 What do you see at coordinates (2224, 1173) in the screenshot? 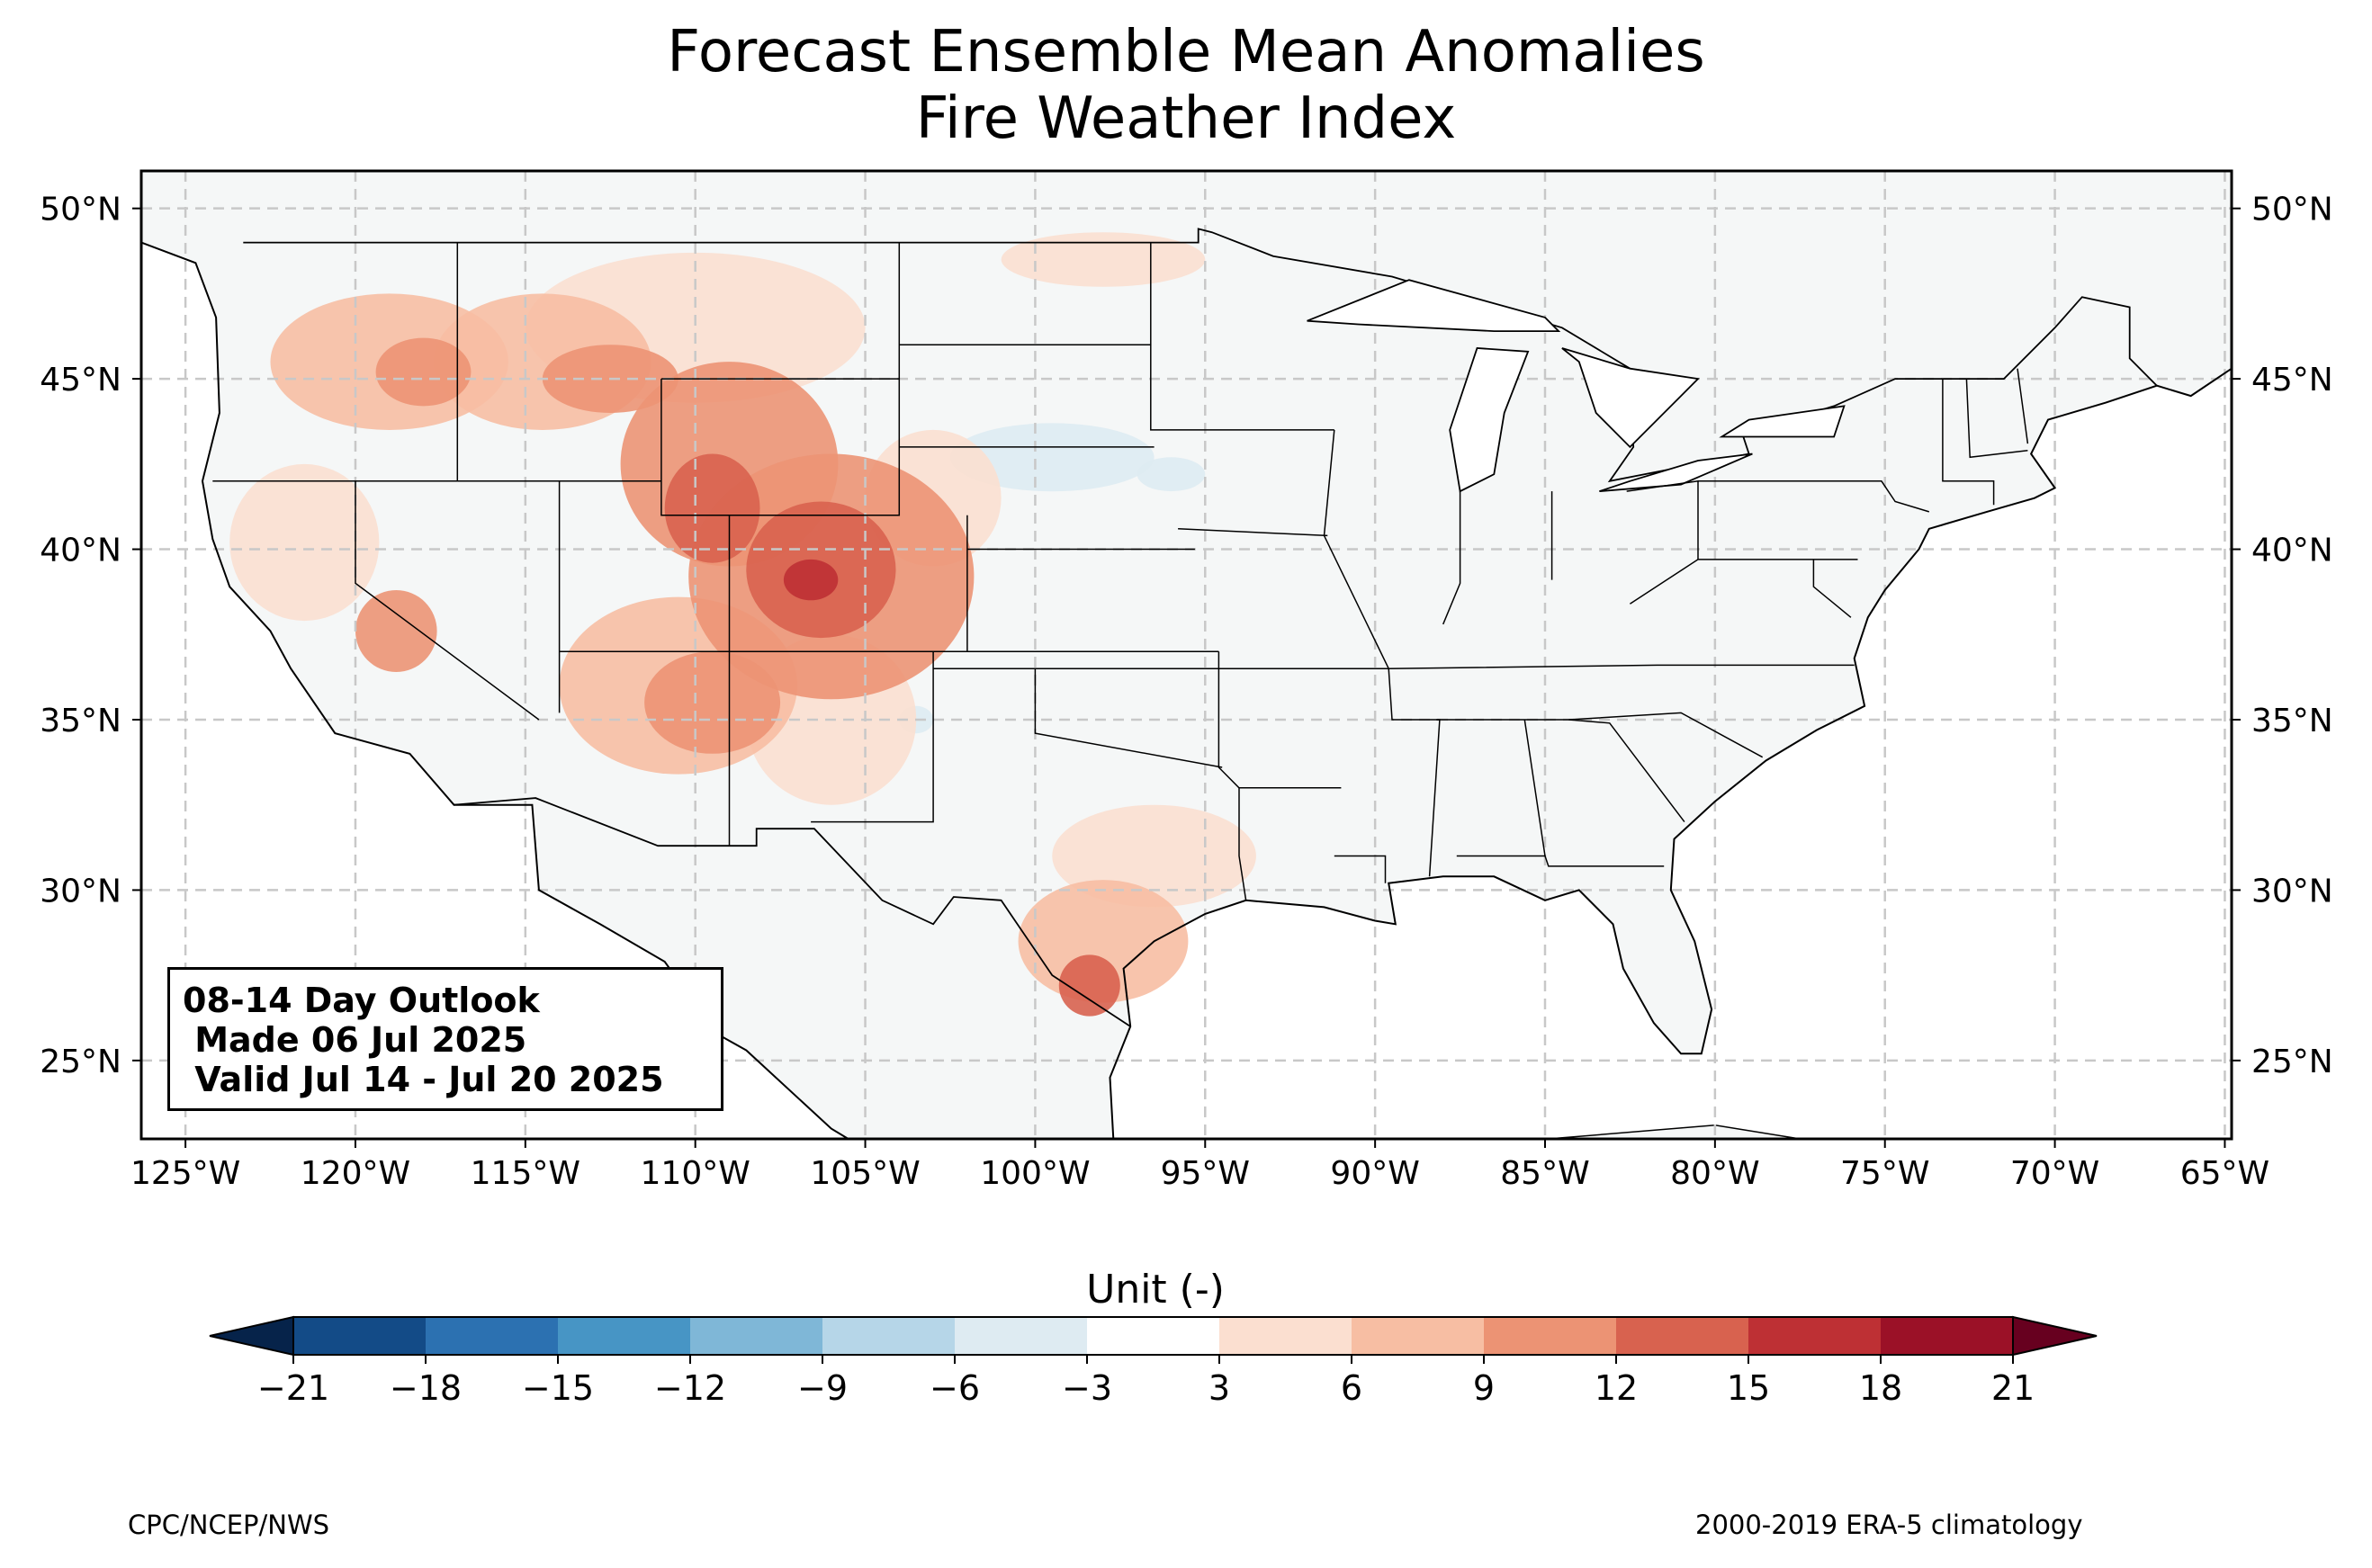
I see `lon-tick-label: 65°W` at bounding box center [2224, 1173].